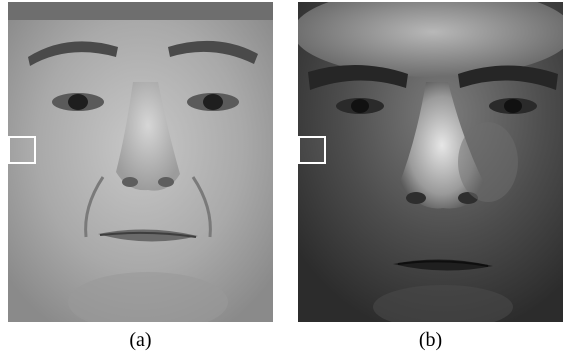 Image resolution: width=568 pixels, height=358 pixels. Describe the element at coordinates (22, 150) in the screenshot. I see `region-of-interest-box-a` at that location.